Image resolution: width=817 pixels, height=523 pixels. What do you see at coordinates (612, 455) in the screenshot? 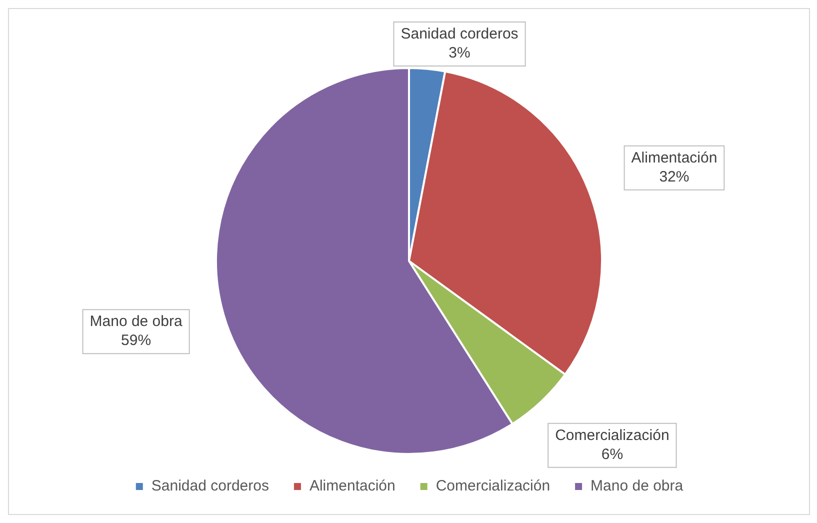
I see `data-label: 6%` at bounding box center [612, 455].